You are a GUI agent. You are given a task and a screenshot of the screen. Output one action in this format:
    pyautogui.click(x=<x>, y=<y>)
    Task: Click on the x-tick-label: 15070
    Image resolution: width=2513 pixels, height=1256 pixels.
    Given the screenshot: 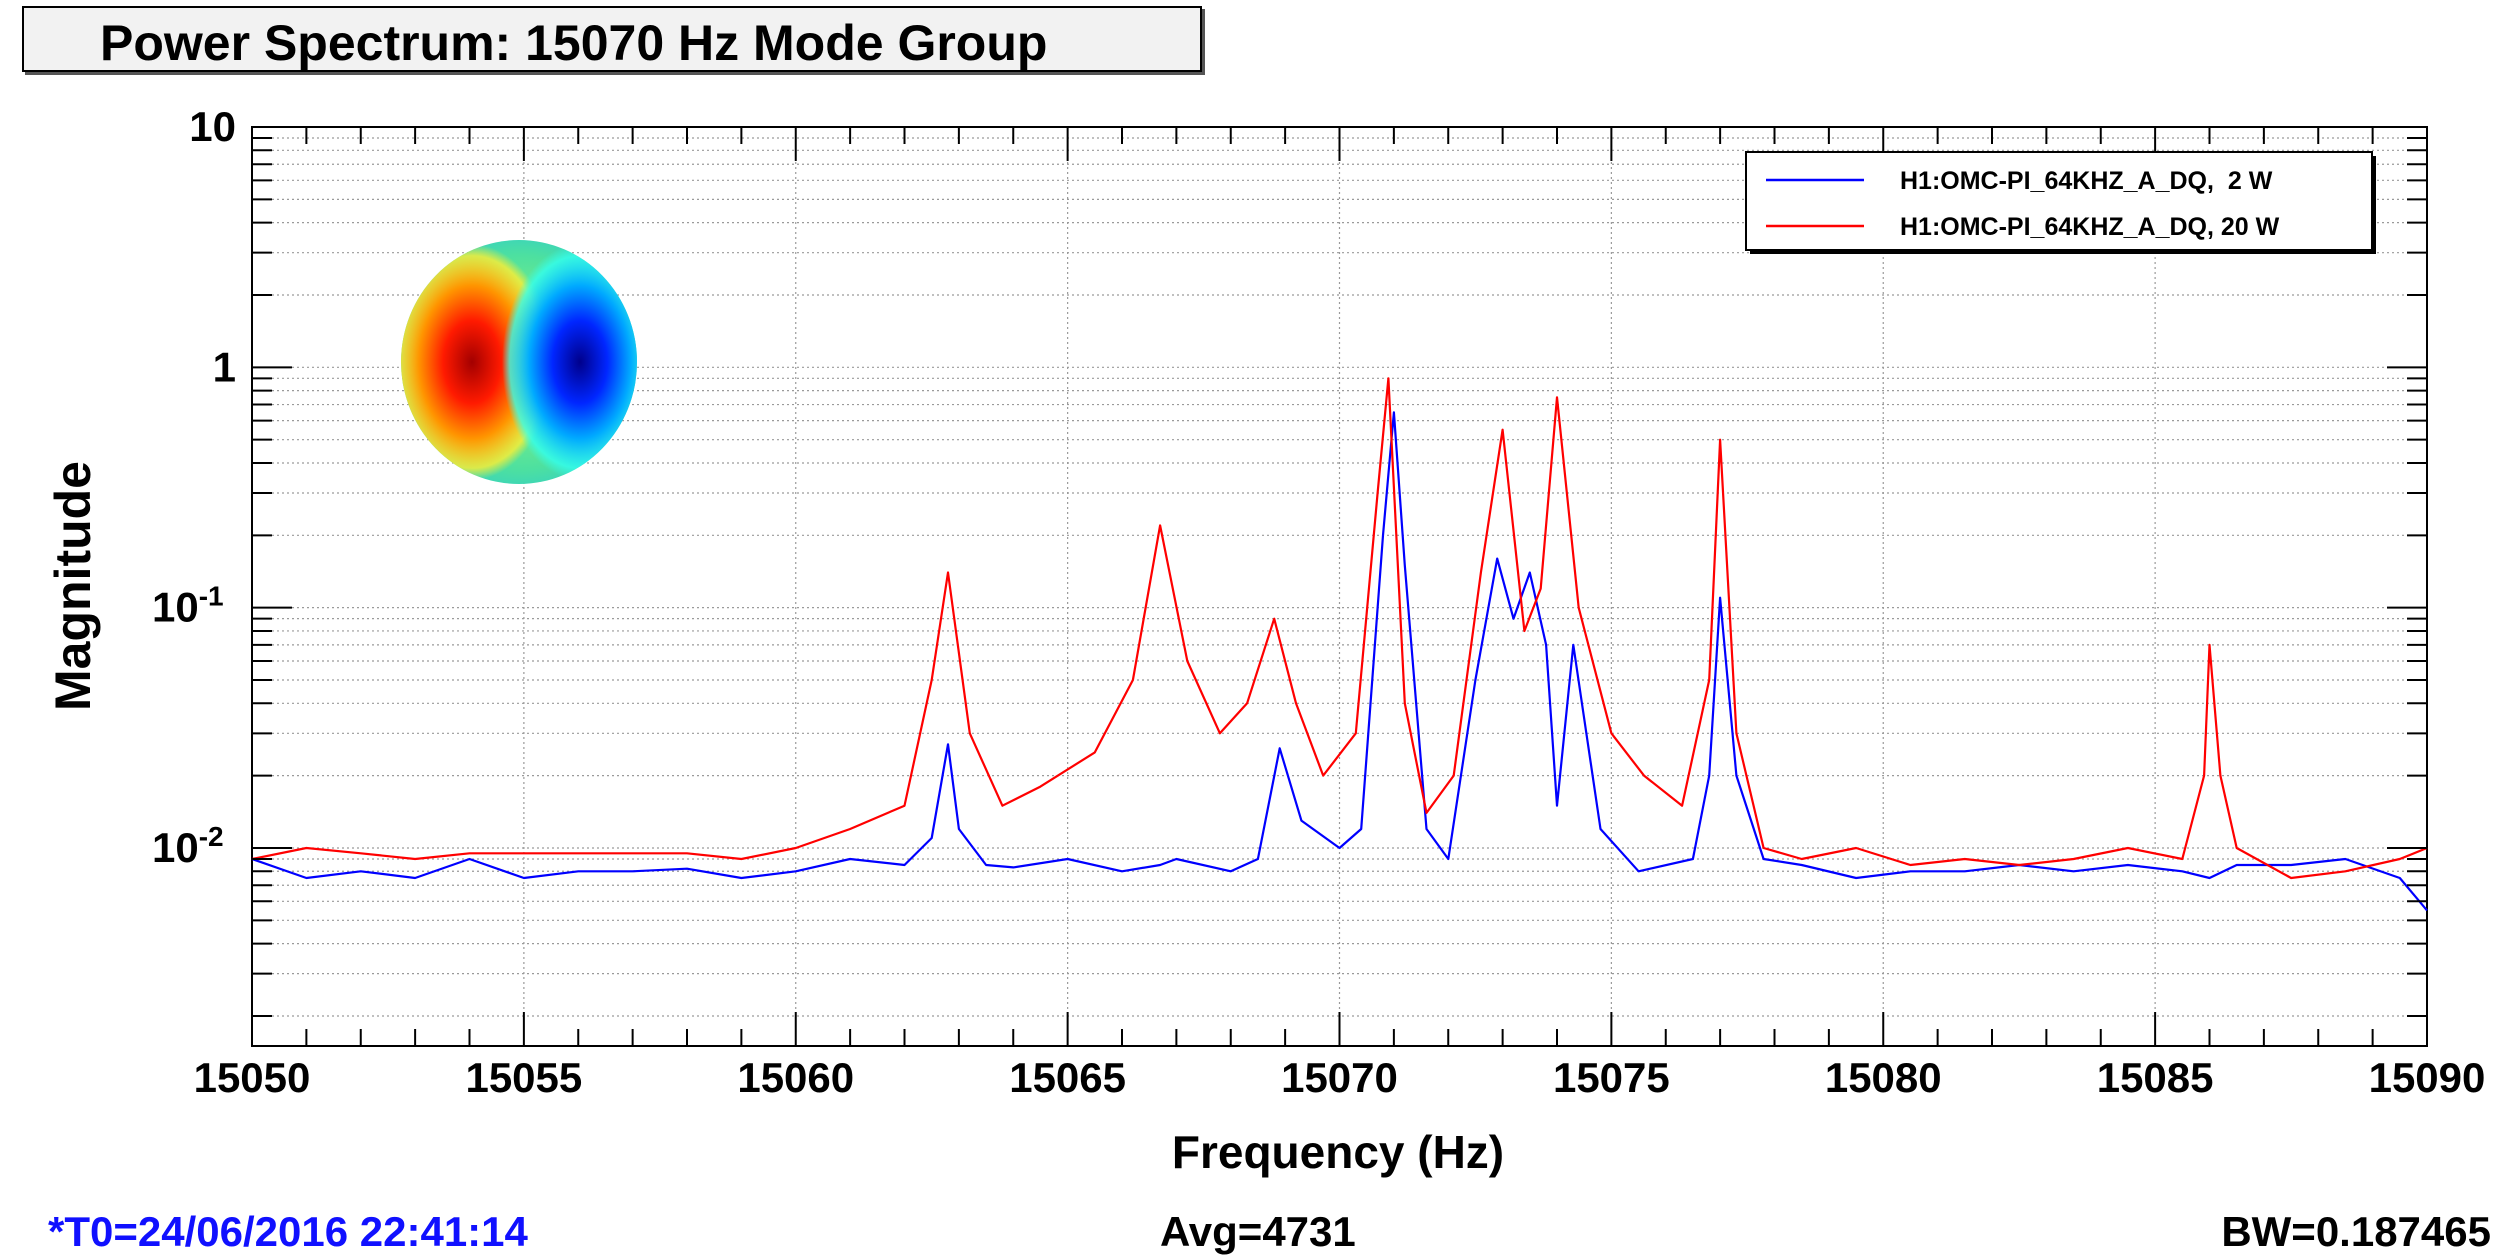 What is the action you would take?
    pyautogui.click(x=1339, y=1077)
    